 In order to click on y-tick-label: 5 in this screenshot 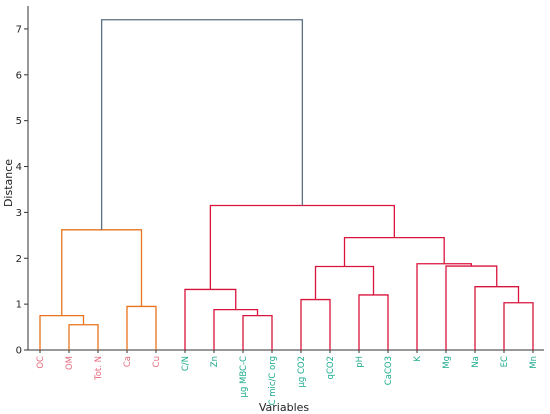, I will do `click(19, 121)`.